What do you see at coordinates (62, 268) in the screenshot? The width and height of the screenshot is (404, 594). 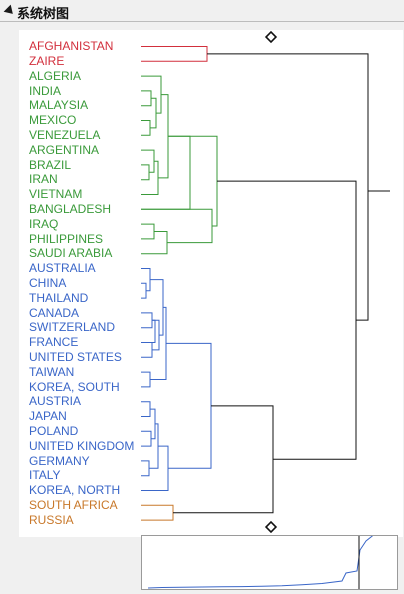 I see `leaf-label: AUSTRALIA` at bounding box center [62, 268].